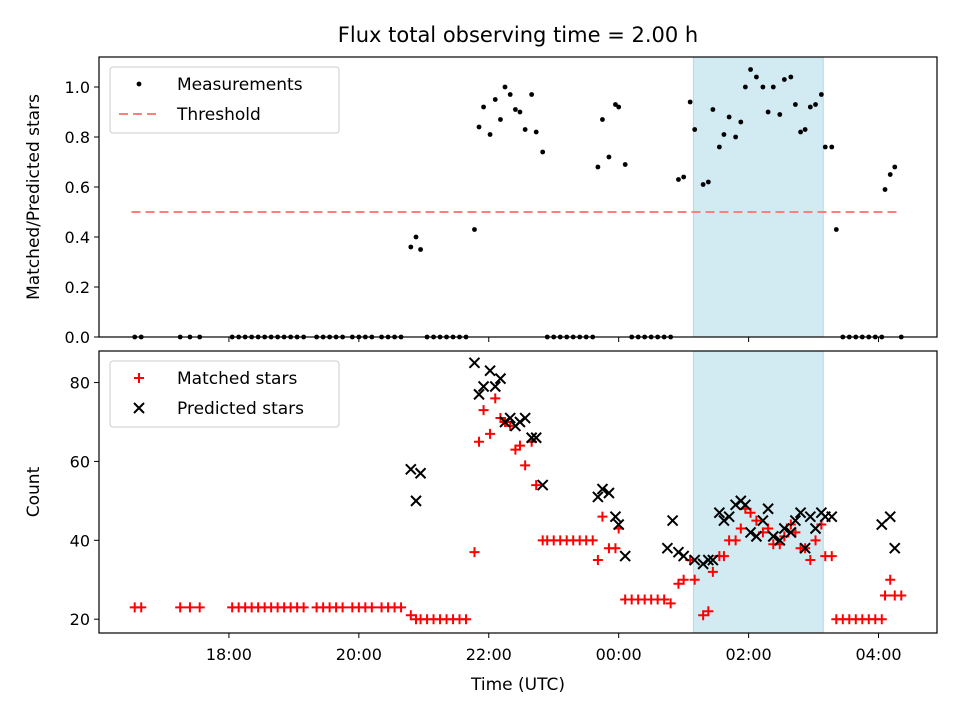 The image size is (960, 720). Describe the element at coordinates (34, 491) in the screenshot. I see `y-axis-label: Count` at that location.